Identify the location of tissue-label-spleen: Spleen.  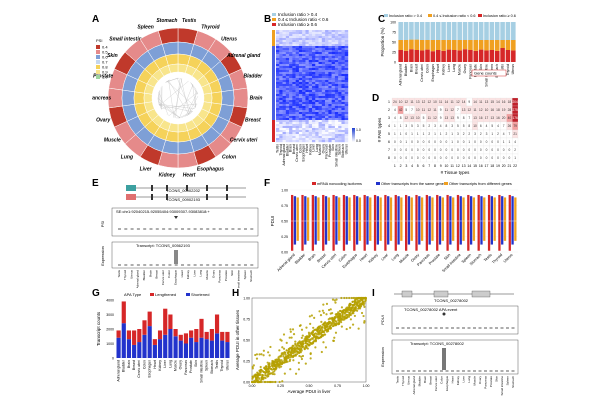
(145, 27).